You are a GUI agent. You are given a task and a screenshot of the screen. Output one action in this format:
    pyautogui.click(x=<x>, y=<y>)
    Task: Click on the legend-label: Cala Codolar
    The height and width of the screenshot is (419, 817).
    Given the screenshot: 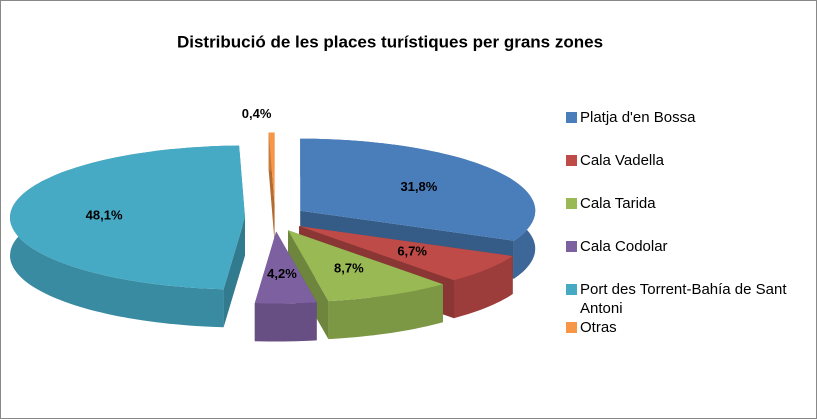 What is the action you would take?
    pyautogui.click(x=624, y=246)
    